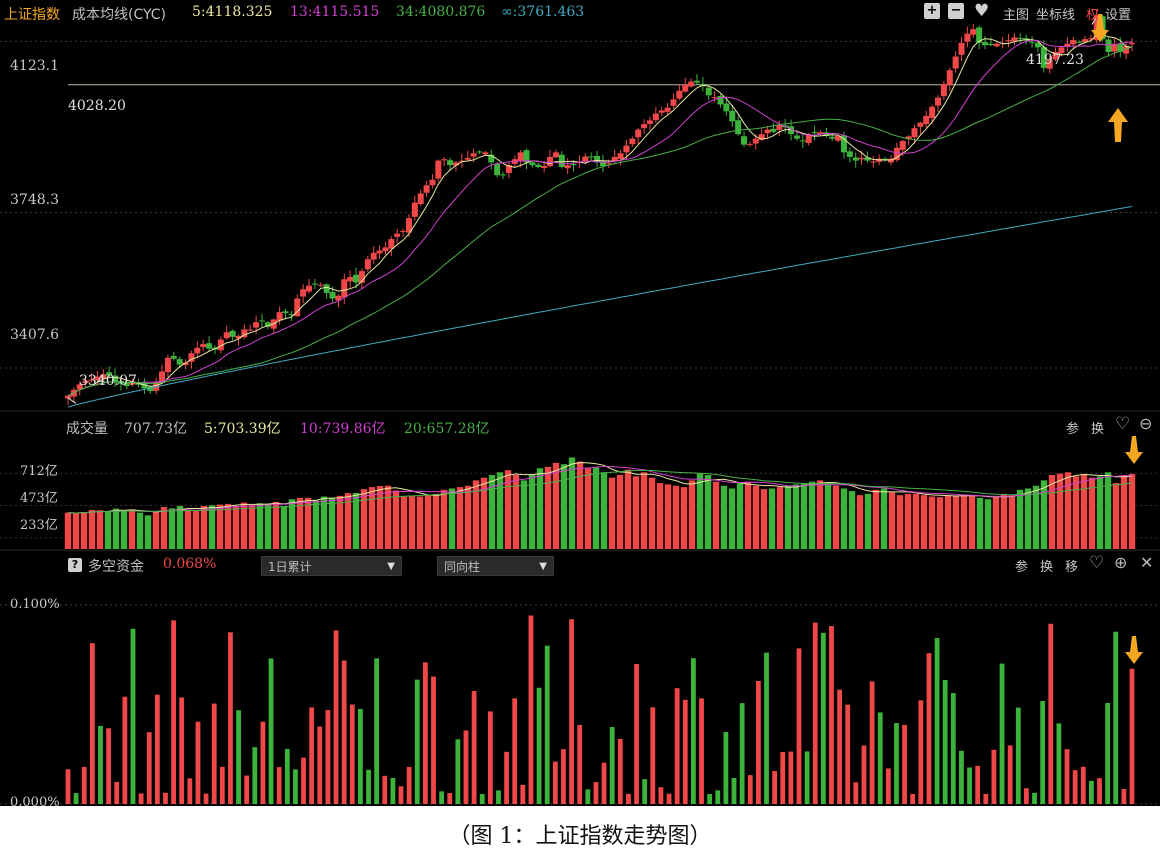 The image size is (1160, 861). Describe the element at coordinates (982, 11) in the screenshot. I see `heart-icon: ♥` at that location.